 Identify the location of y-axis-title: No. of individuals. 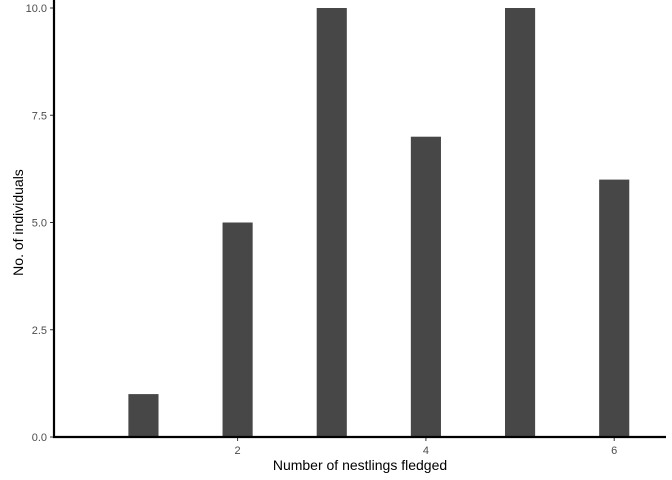
(18, 222).